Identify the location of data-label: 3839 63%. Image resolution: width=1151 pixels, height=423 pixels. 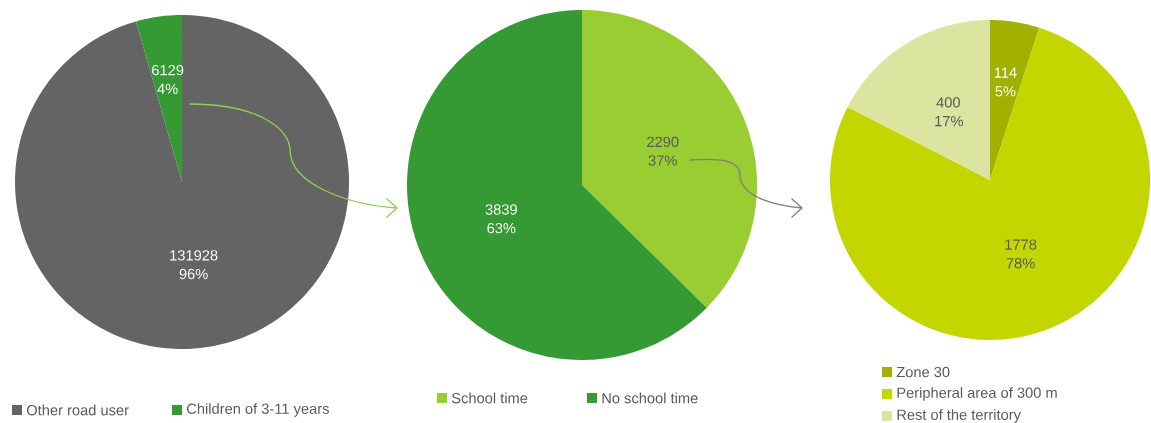
(501, 219).